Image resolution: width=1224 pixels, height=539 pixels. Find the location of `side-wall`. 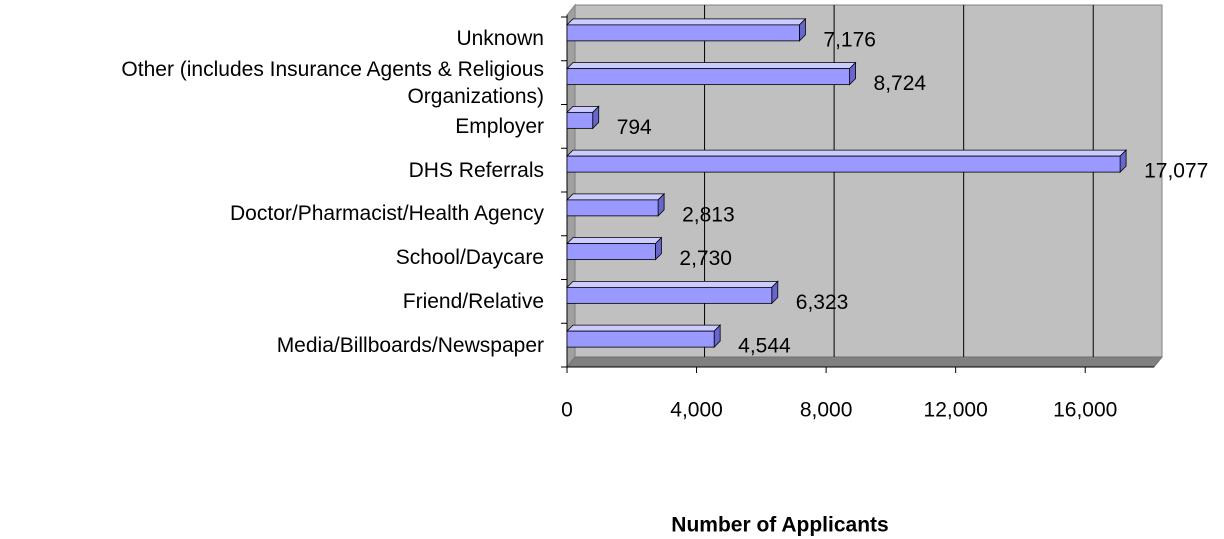

side-wall is located at coordinates (571, 186).